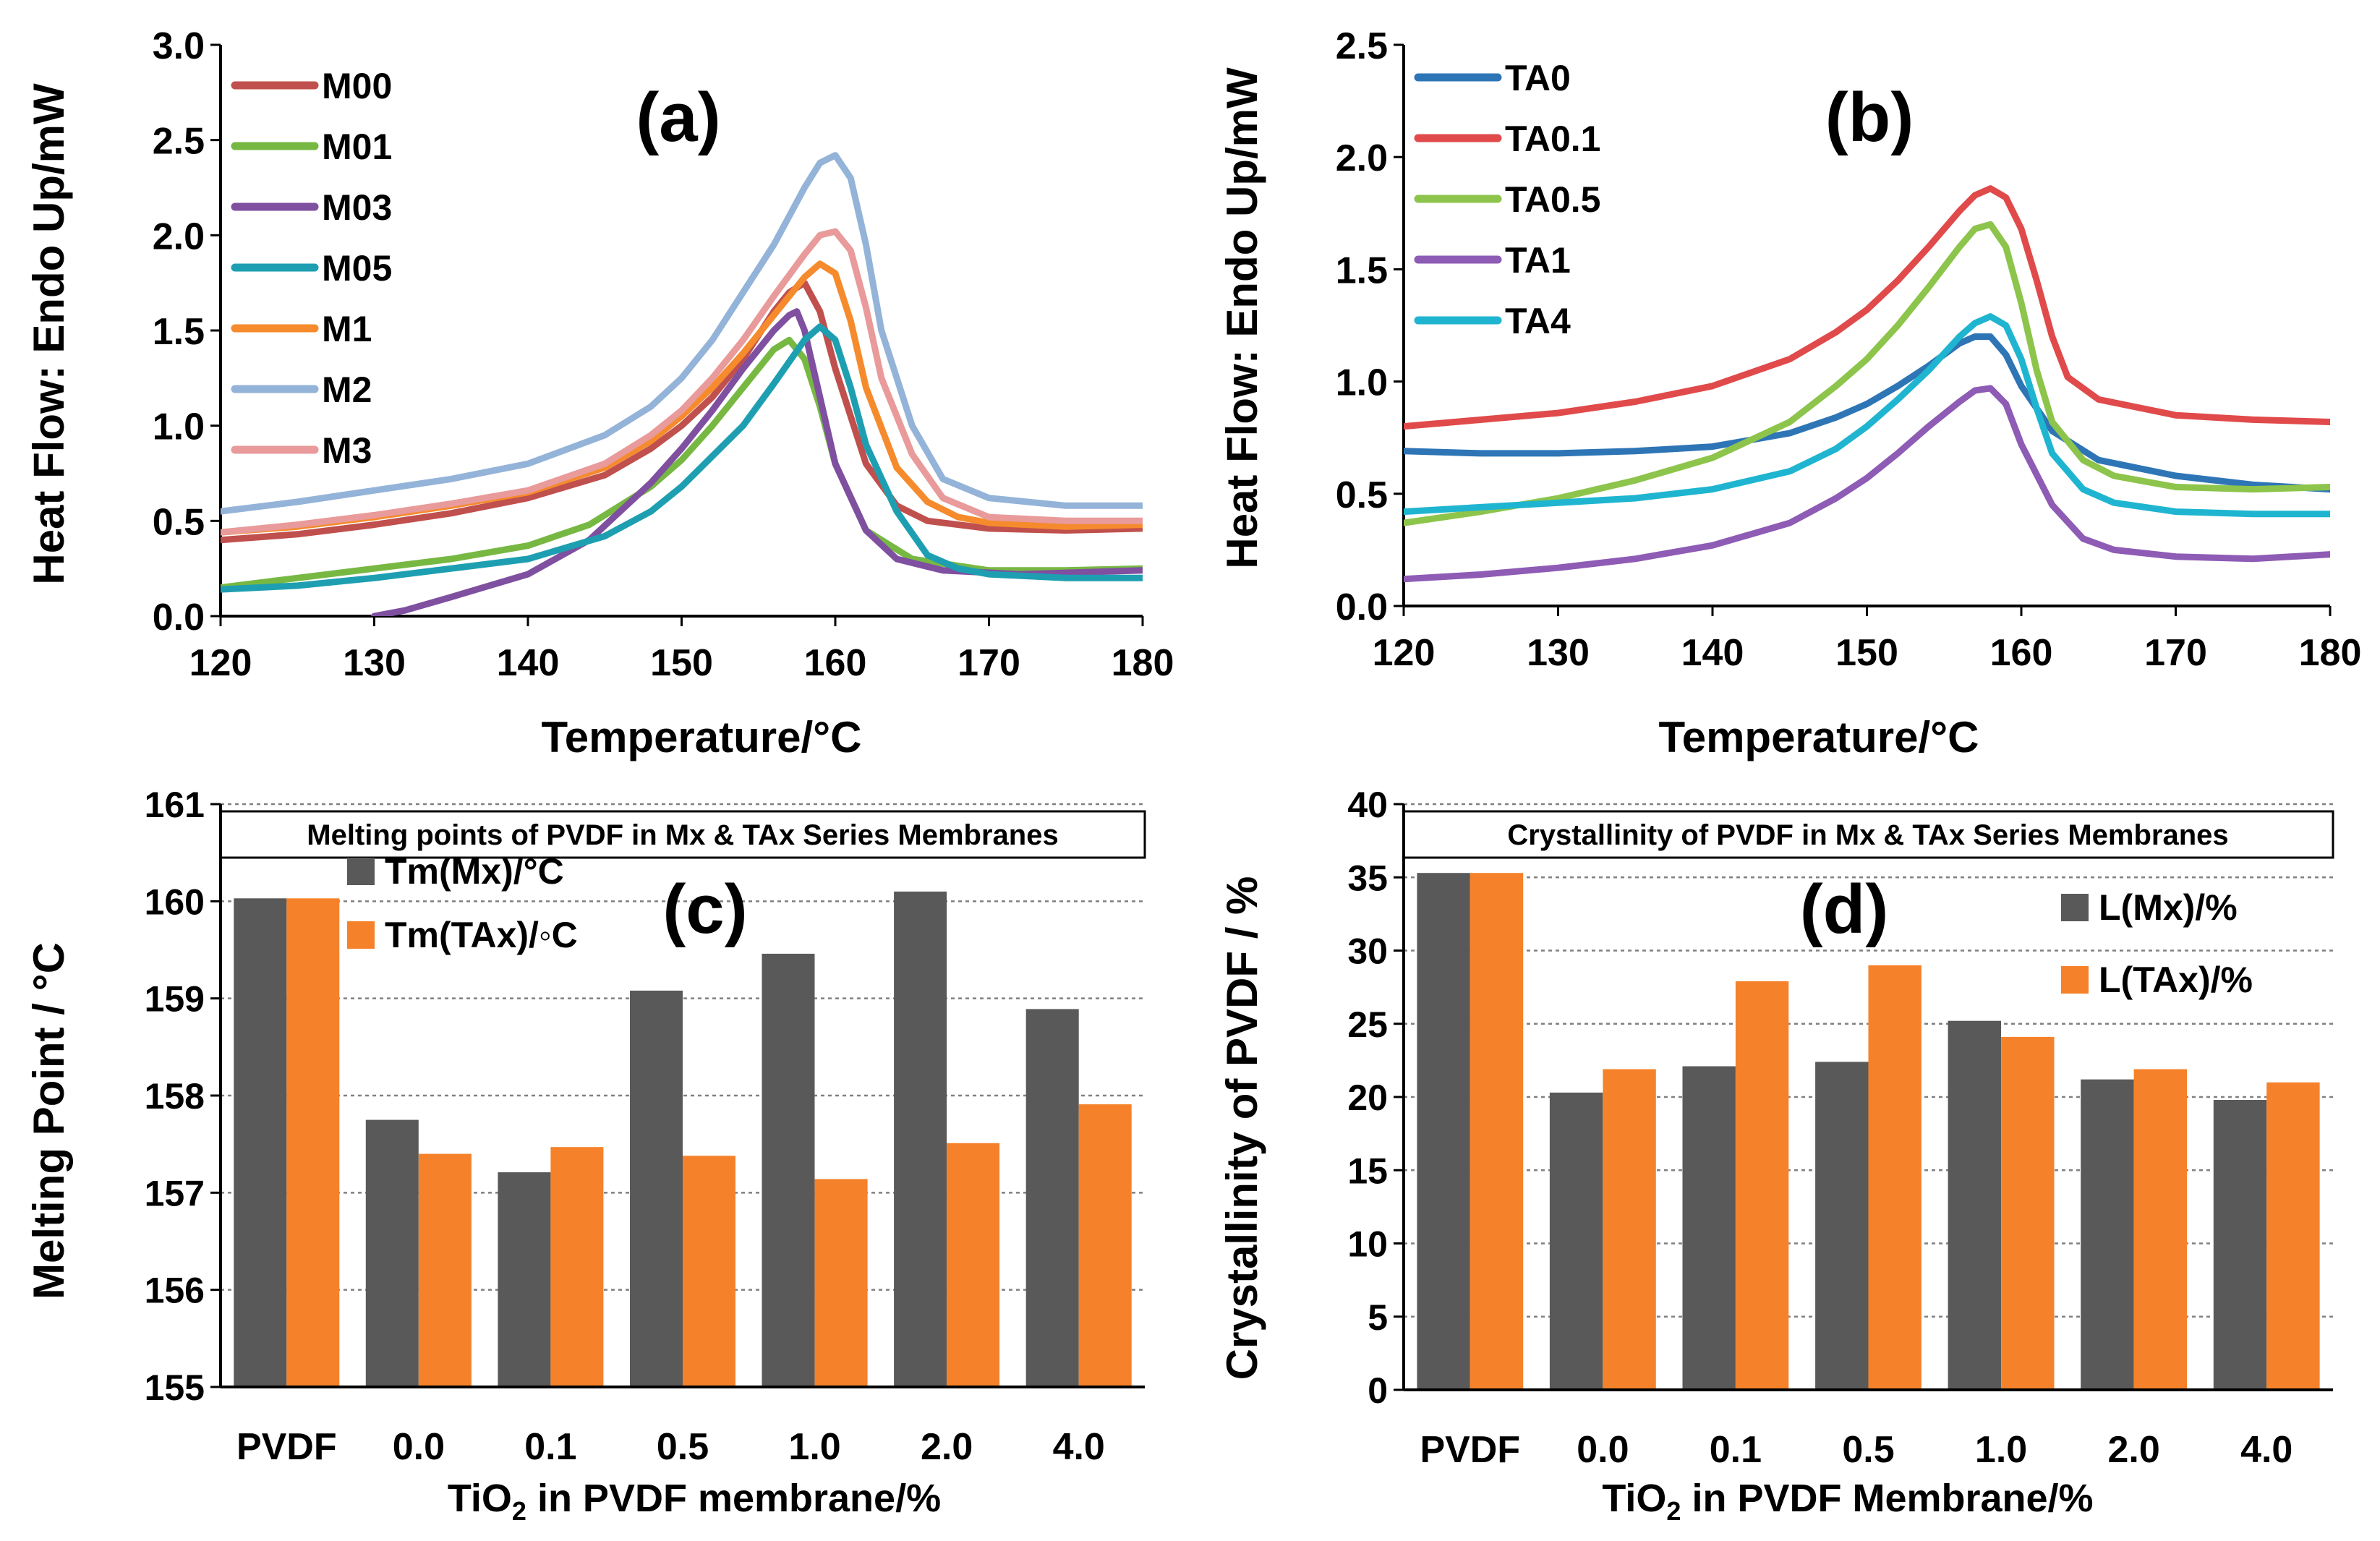 Image resolution: width=2380 pixels, height=1541 pixels. I want to click on panel-b-y-tick-label: 1.0, so click(1362, 383).